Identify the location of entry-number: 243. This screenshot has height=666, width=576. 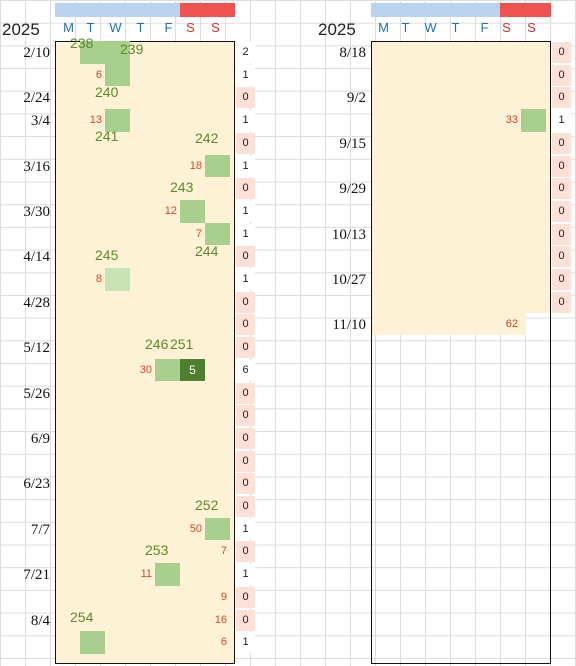
(182, 187).